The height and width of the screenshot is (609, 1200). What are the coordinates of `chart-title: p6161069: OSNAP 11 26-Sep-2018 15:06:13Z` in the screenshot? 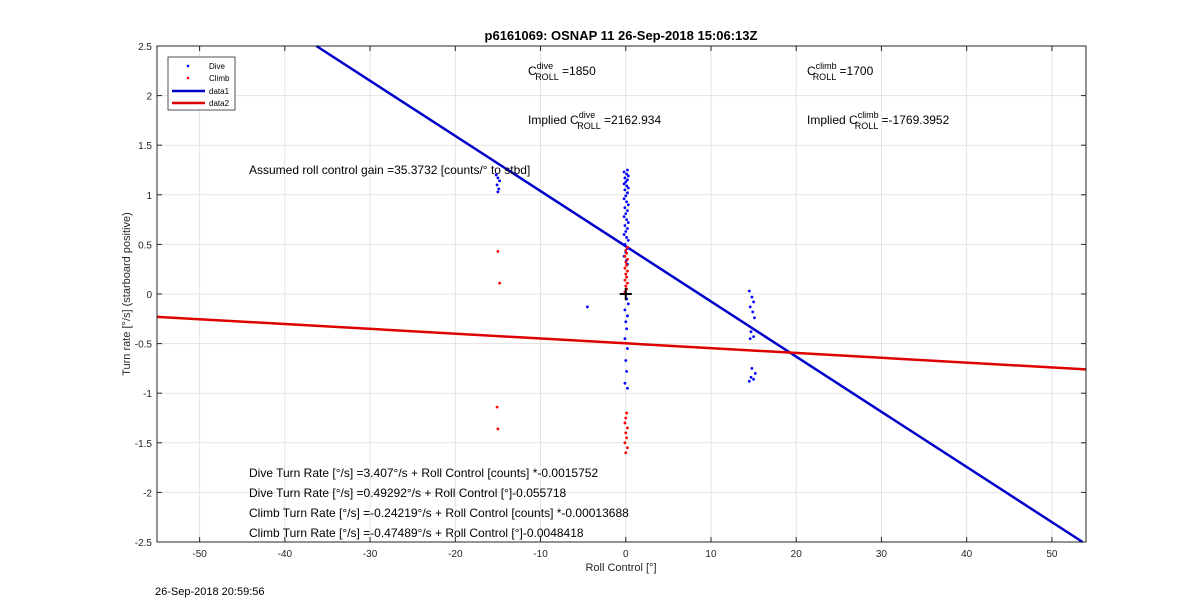 It's located at (621, 35).